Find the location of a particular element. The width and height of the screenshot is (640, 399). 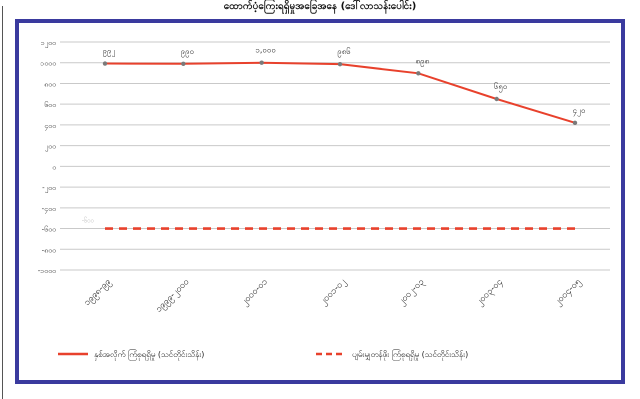

data-label: ၁,၀၀၀ is located at coordinates (265, 50).